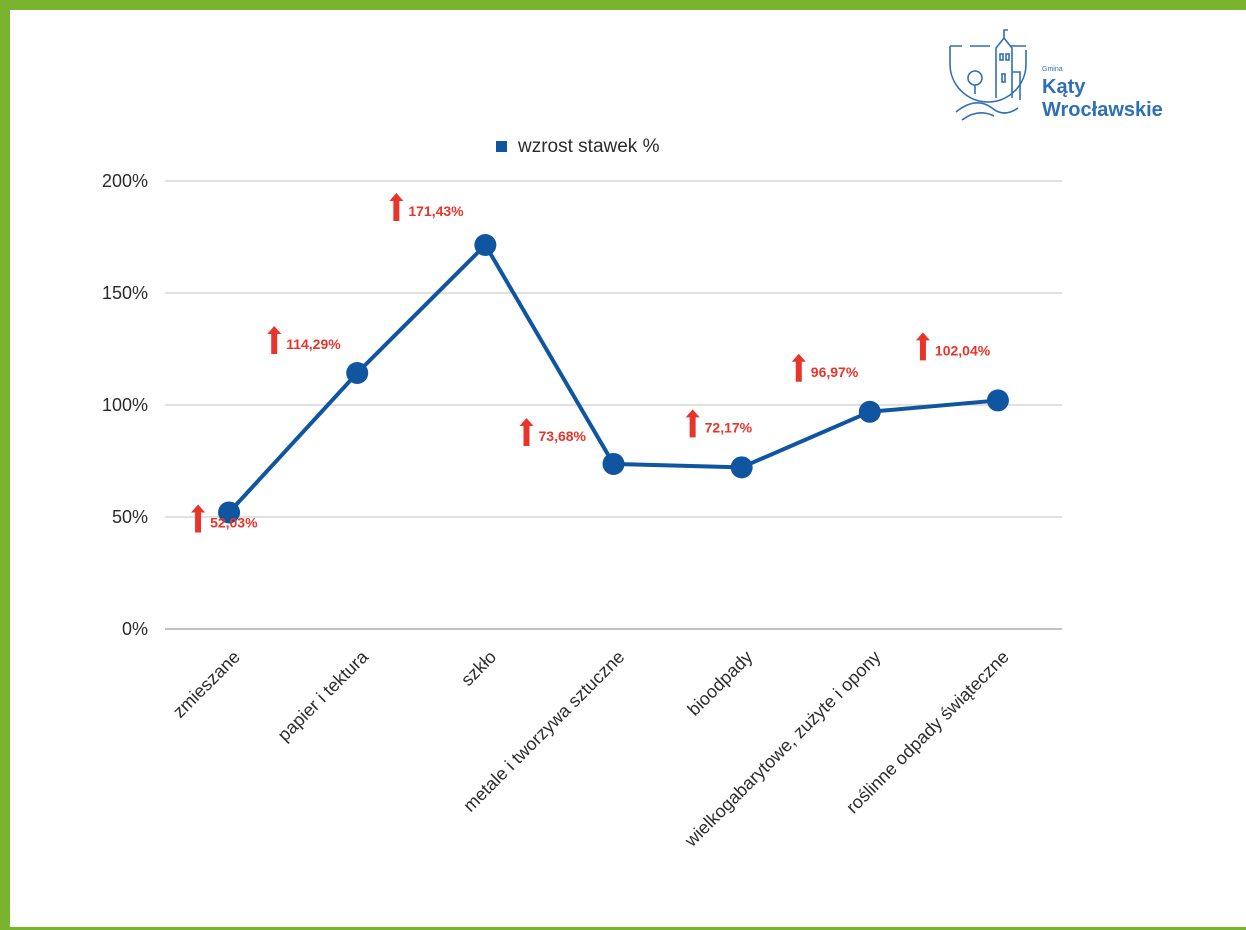  Describe the element at coordinates (313, 344) in the screenshot. I see `data-label: 114,29%` at that location.